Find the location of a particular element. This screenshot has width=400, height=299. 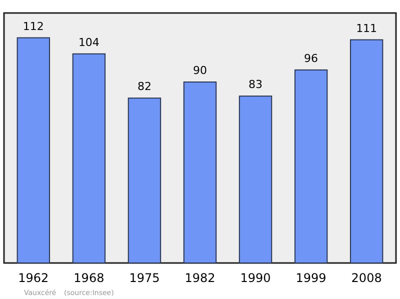

data-label: 90 is located at coordinates (200, 71).